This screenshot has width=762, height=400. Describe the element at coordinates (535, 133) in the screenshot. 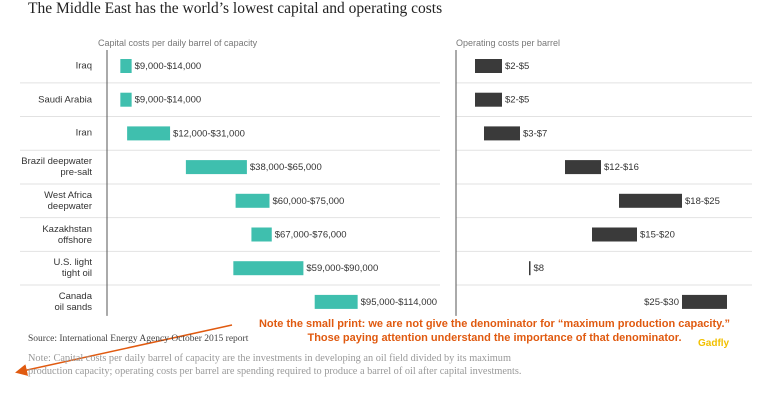

I see `value-label: $3-$7` at that location.